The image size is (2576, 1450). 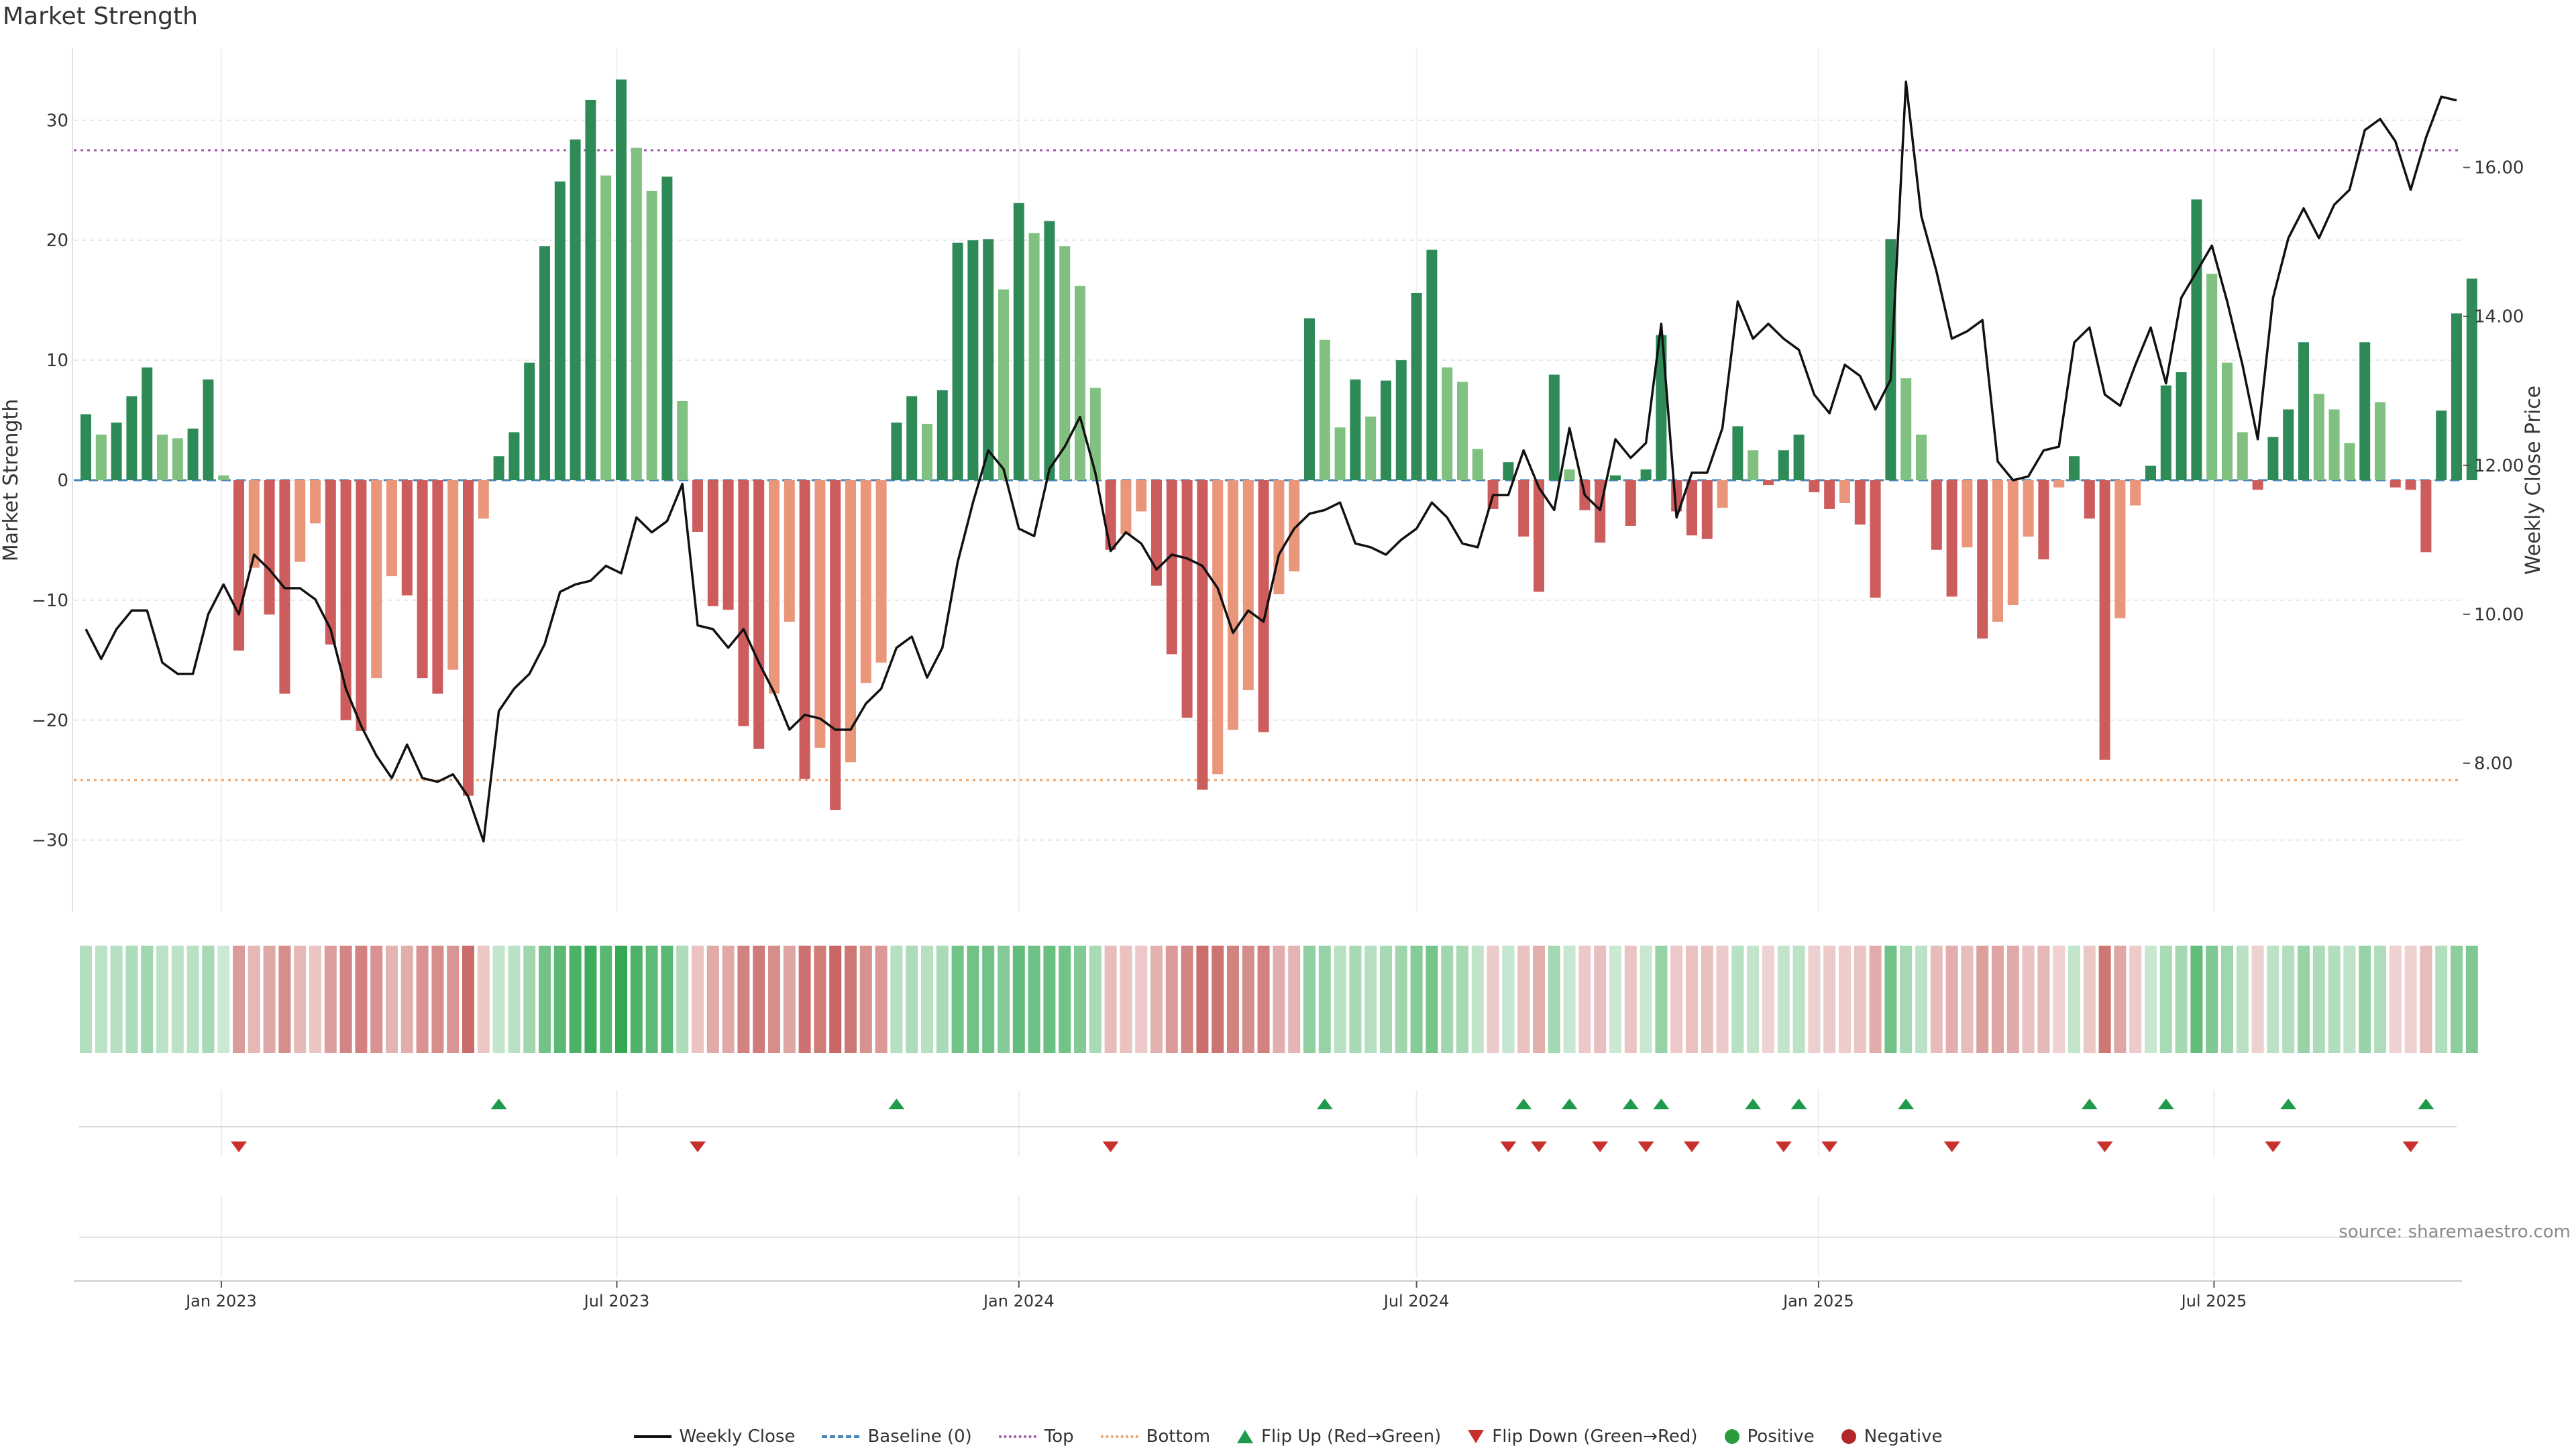 What do you see at coordinates (1848, 1436) in the screenshot?
I see `circle-icon` at bounding box center [1848, 1436].